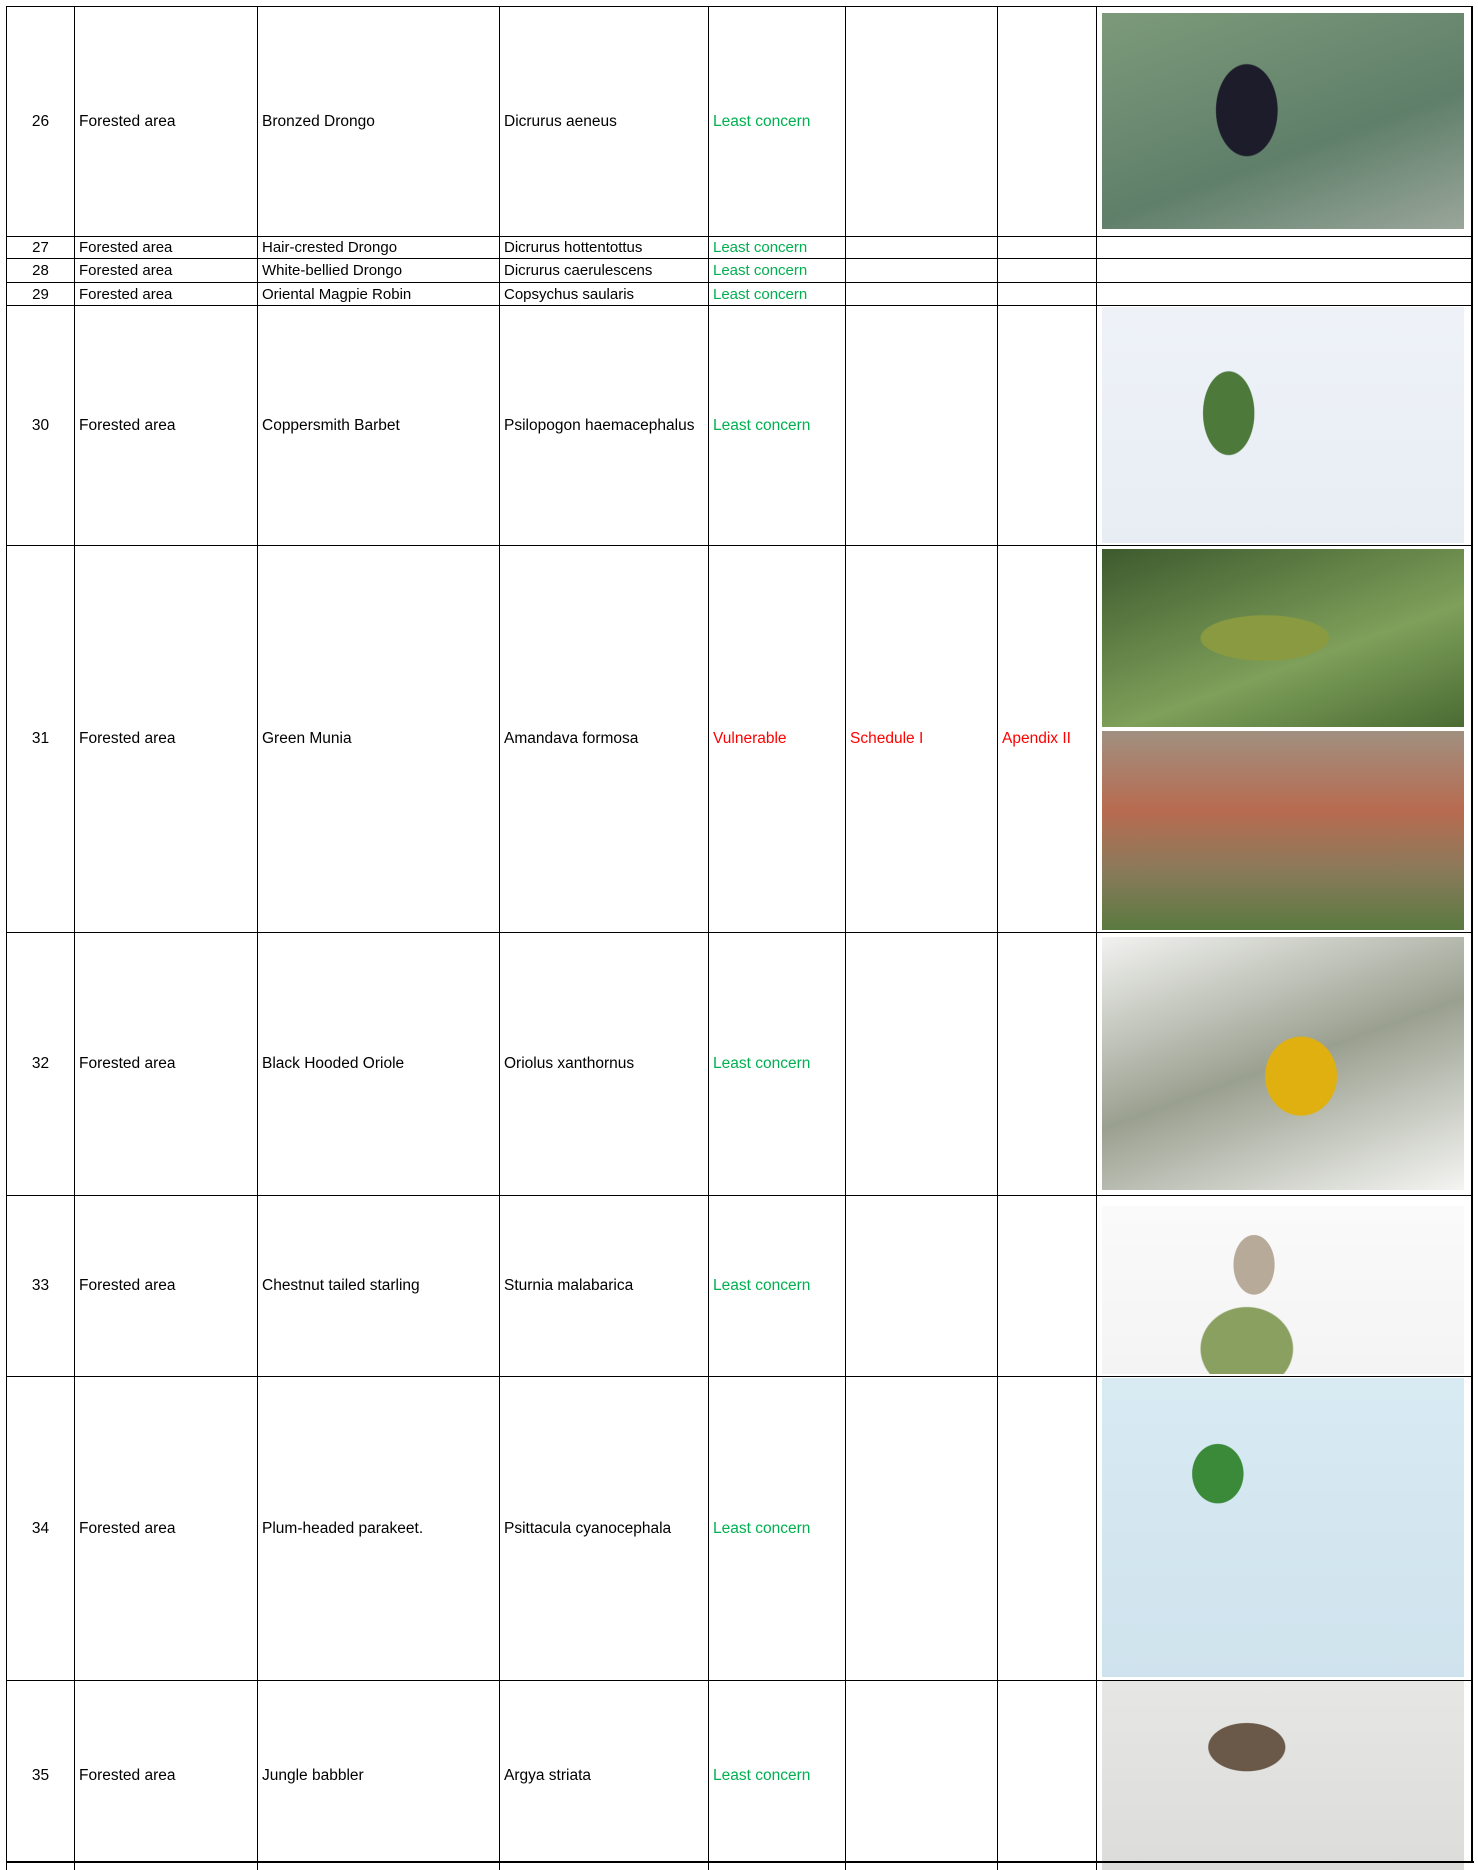 The height and width of the screenshot is (1870, 1478). What do you see at coordinates (40, 270) in the screenshot?
I see `row-number: 28` at bounding box center [40, 270].